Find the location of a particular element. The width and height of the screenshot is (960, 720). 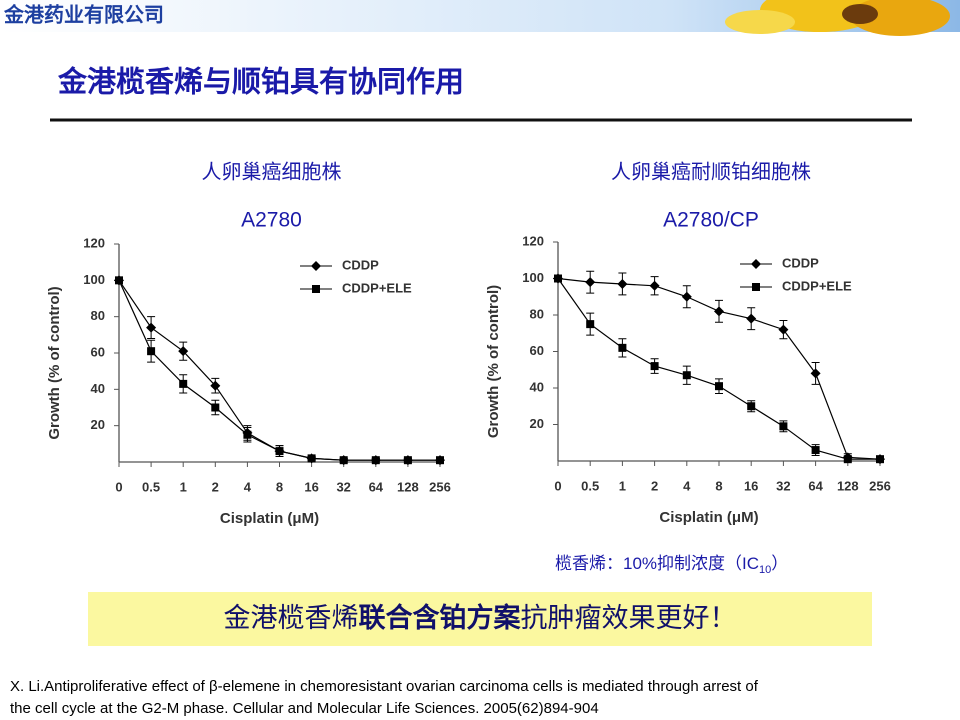

chart-subtitle: A2780 is located at coordinates (271, 220).